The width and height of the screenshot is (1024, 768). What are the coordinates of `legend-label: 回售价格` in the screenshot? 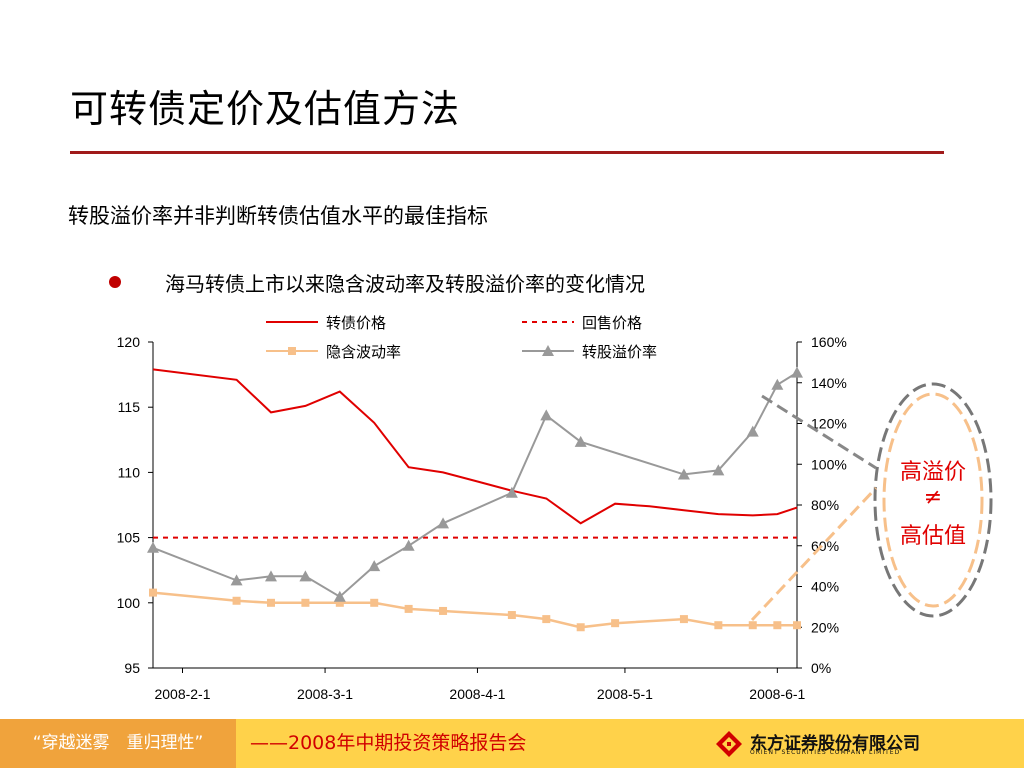 It's located at (612, 323).